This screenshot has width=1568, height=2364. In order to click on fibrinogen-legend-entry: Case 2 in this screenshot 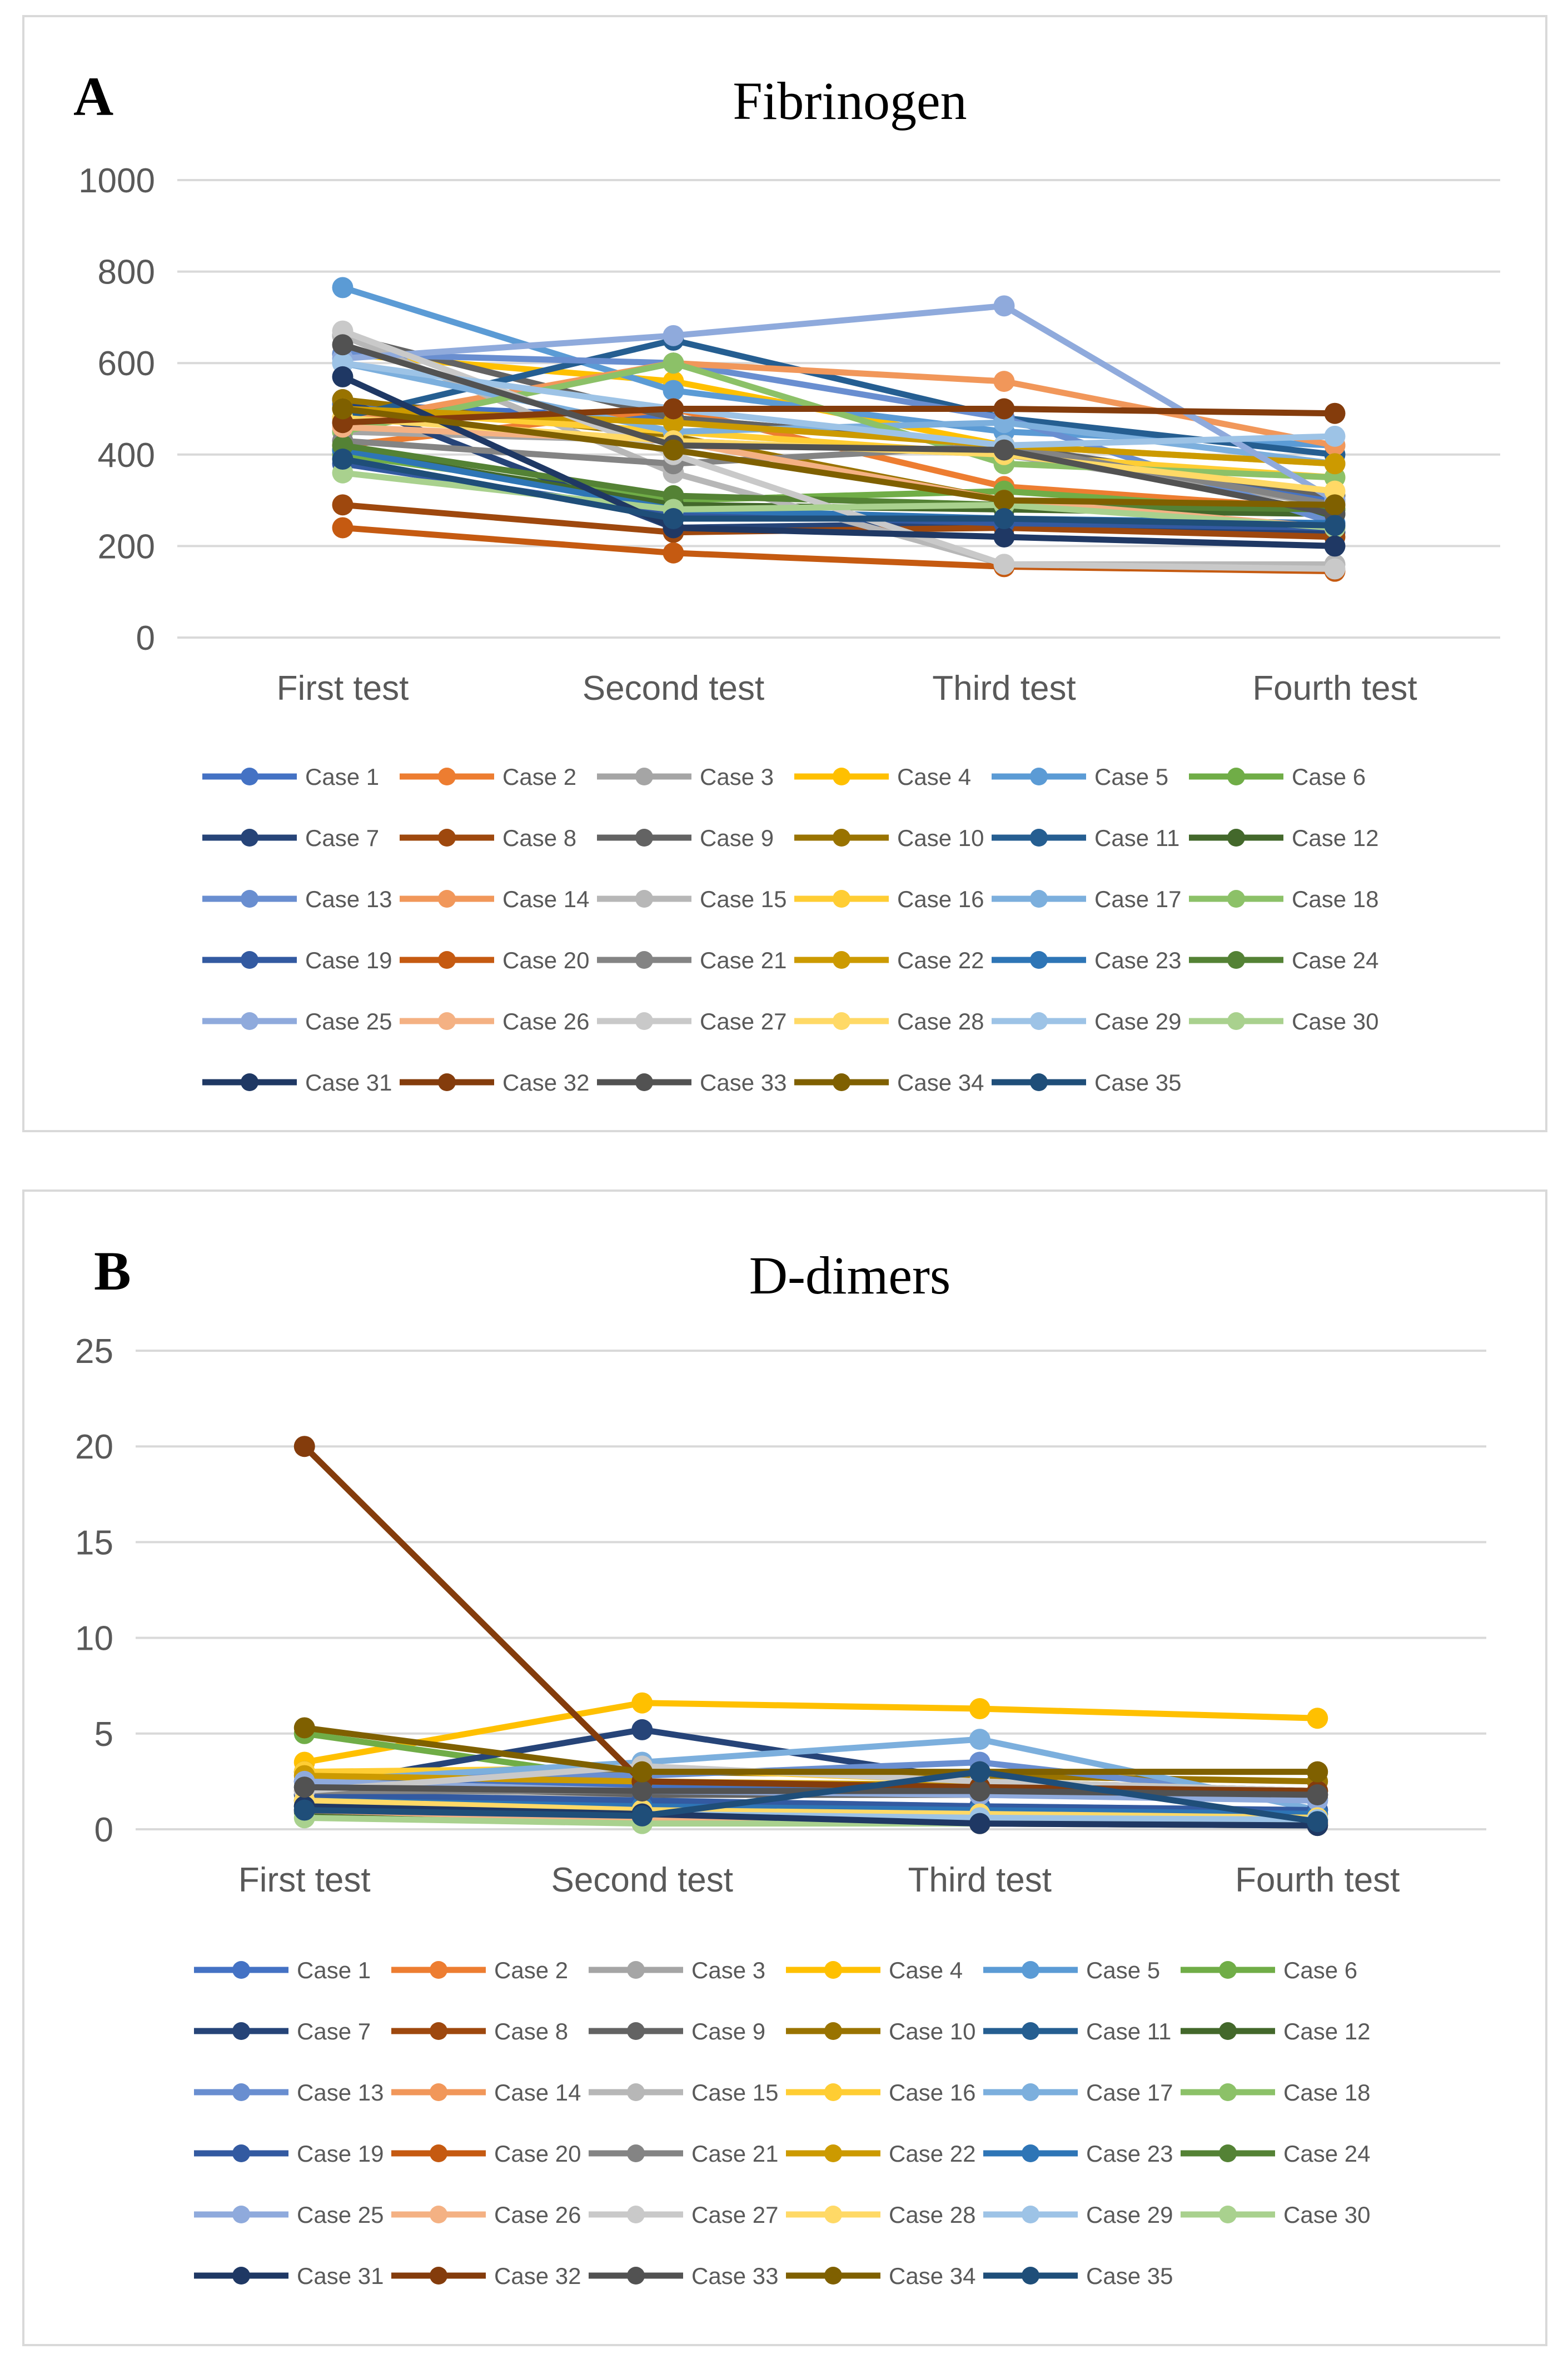, I will do `click(488, 777)`.